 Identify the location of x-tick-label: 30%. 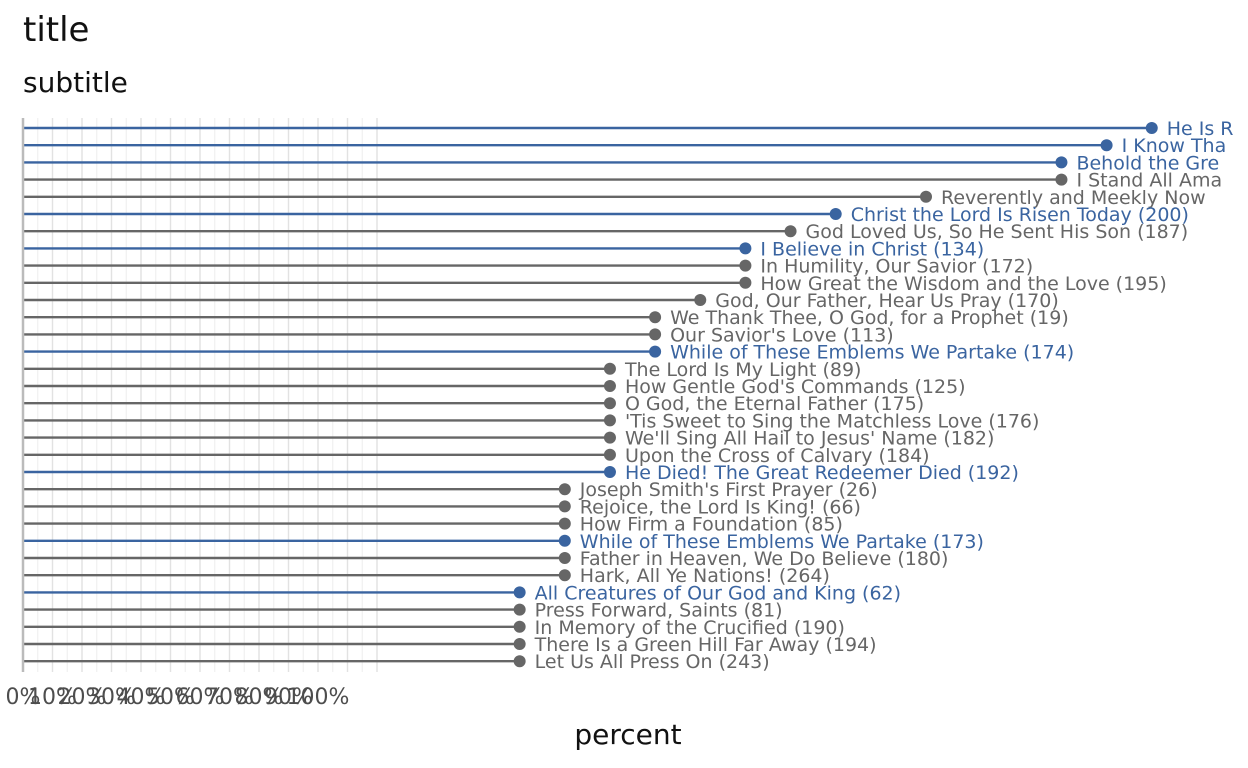
(111, 697).